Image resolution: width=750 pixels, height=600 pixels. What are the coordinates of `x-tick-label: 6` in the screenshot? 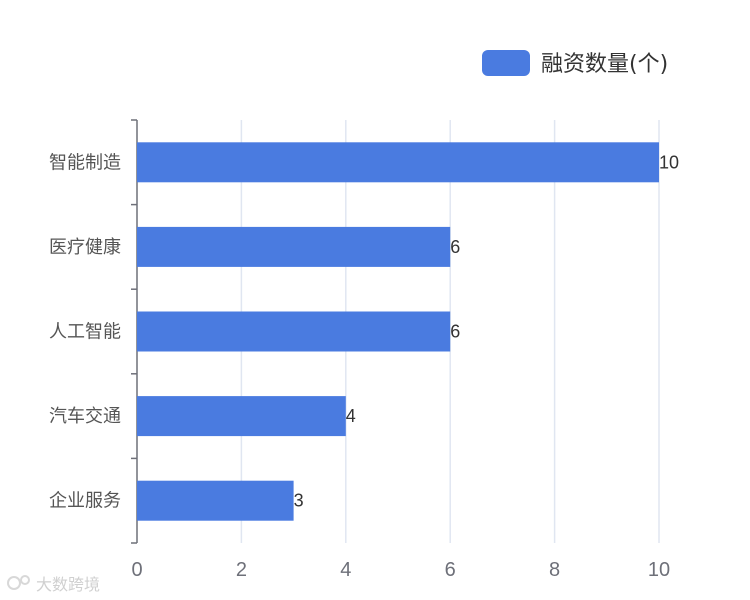 It's located at (450, 570).